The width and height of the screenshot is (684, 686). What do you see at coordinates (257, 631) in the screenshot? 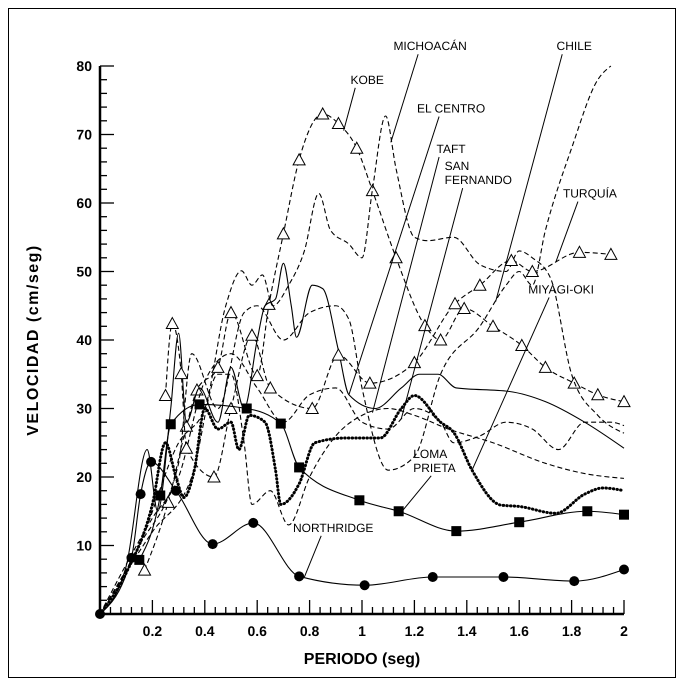
I see `x-tick-label: 0.6` at bounding box center [257, 631].